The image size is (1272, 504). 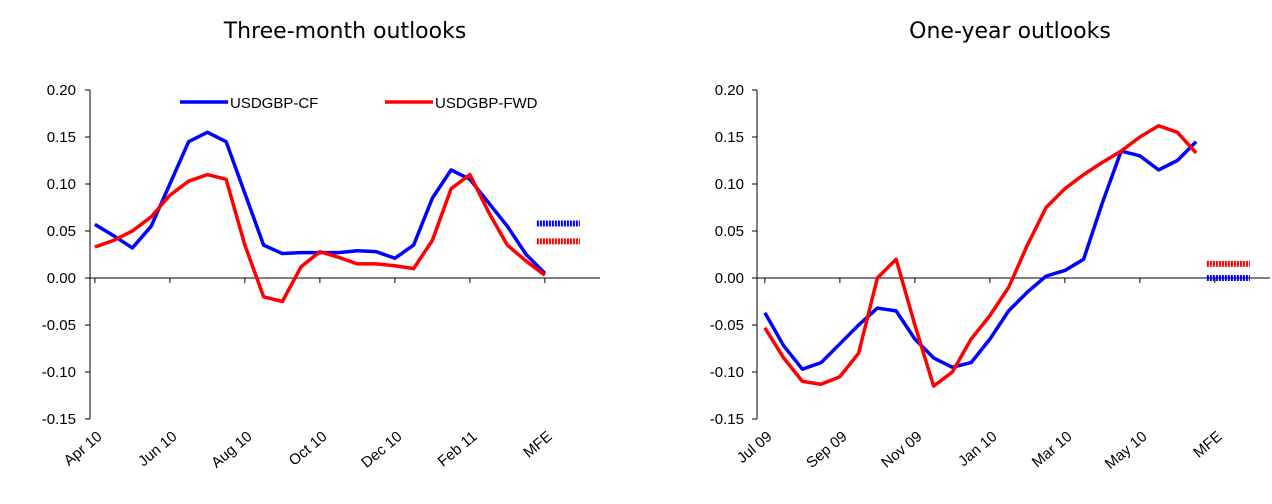 What do you see at coordinates (826, 450) in the screenshot?
I see `x-tick-label: Sep 09` at bounding box center [826, 450].